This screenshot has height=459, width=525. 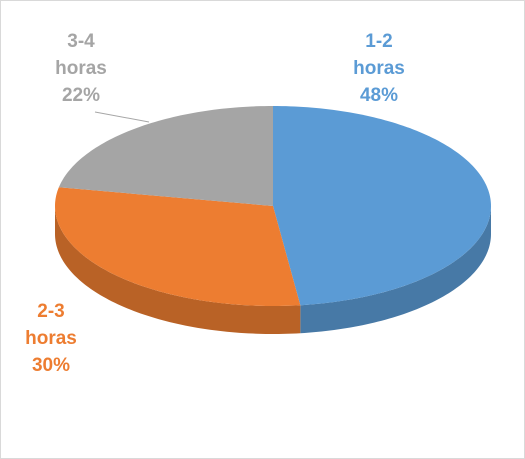 I want to click on value-label: 30%, so click(x=51, y=365).